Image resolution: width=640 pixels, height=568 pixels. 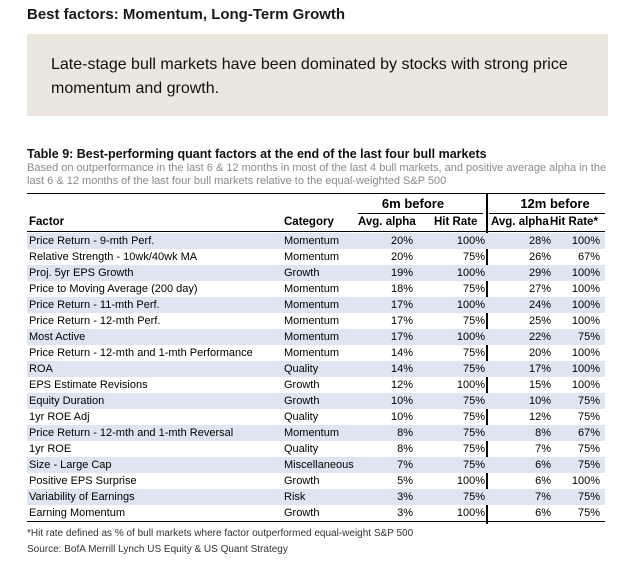 I want to click on group-head-12m: 12m before, so click(x=555, y=203).